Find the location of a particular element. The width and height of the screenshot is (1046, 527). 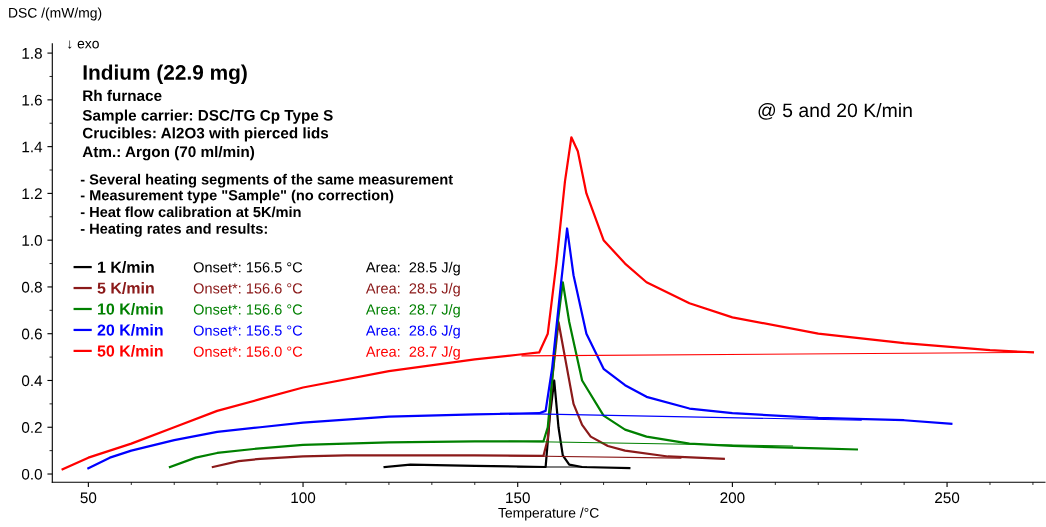

x-tick-label: 200 is located at coordinates (732, 498).